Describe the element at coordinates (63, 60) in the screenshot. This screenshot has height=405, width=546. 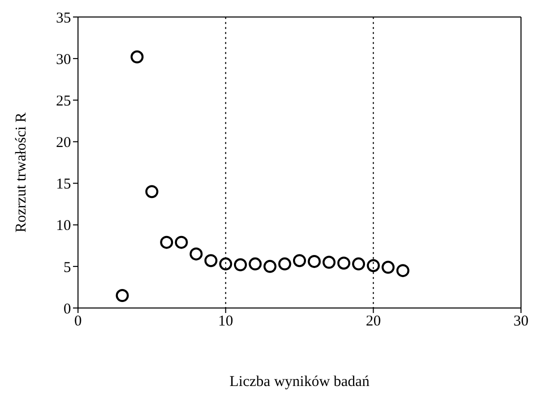
I see `y-tick-label: 30` at that location.